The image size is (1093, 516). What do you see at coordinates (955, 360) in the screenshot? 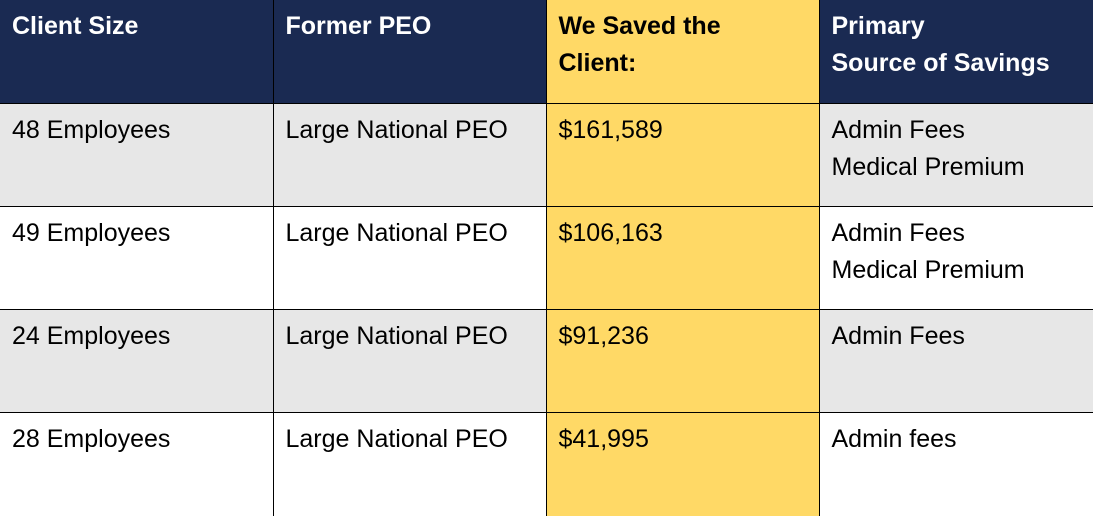
I see `cell-savings-source: Admin Fees` at bounding box center [955, 360].